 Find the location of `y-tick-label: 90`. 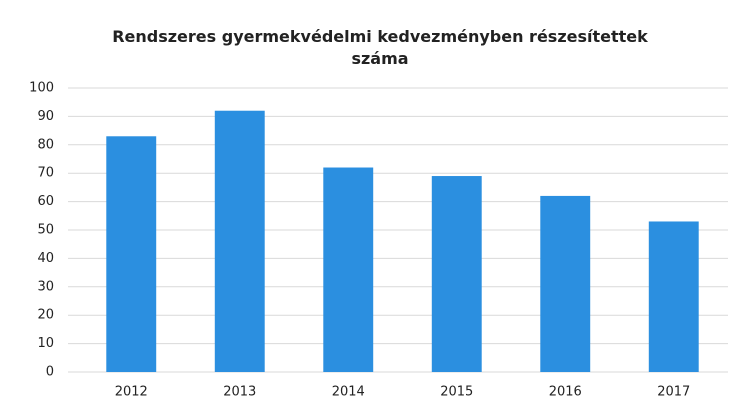

y-tick-label: 90 is located at coordinates (45, 116).